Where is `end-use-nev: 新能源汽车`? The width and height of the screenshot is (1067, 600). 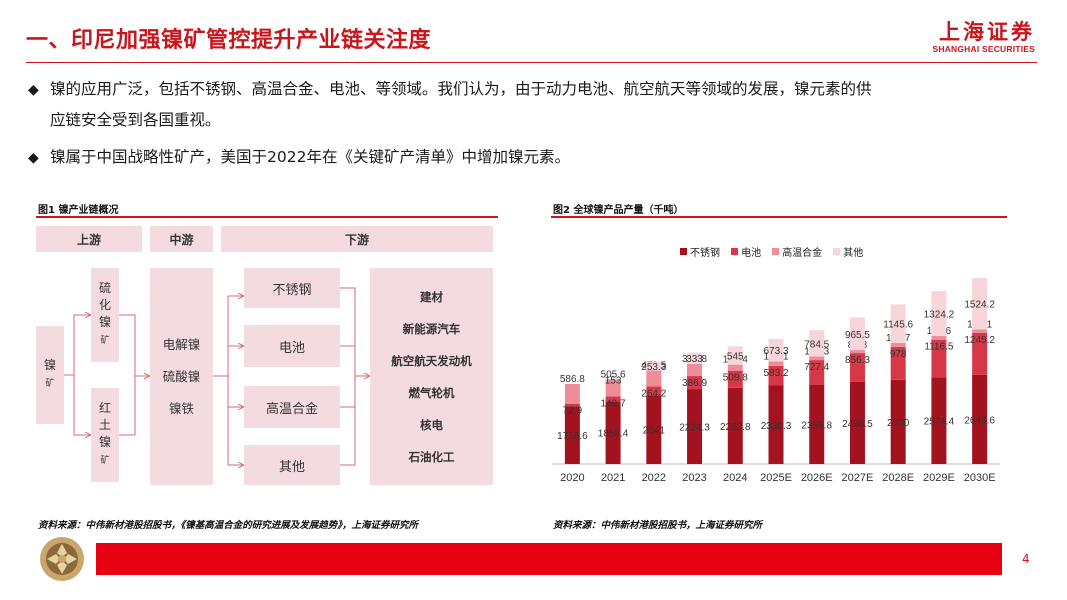
end-use-nev: 新能源汽车 is located at coordinates (431, 328).